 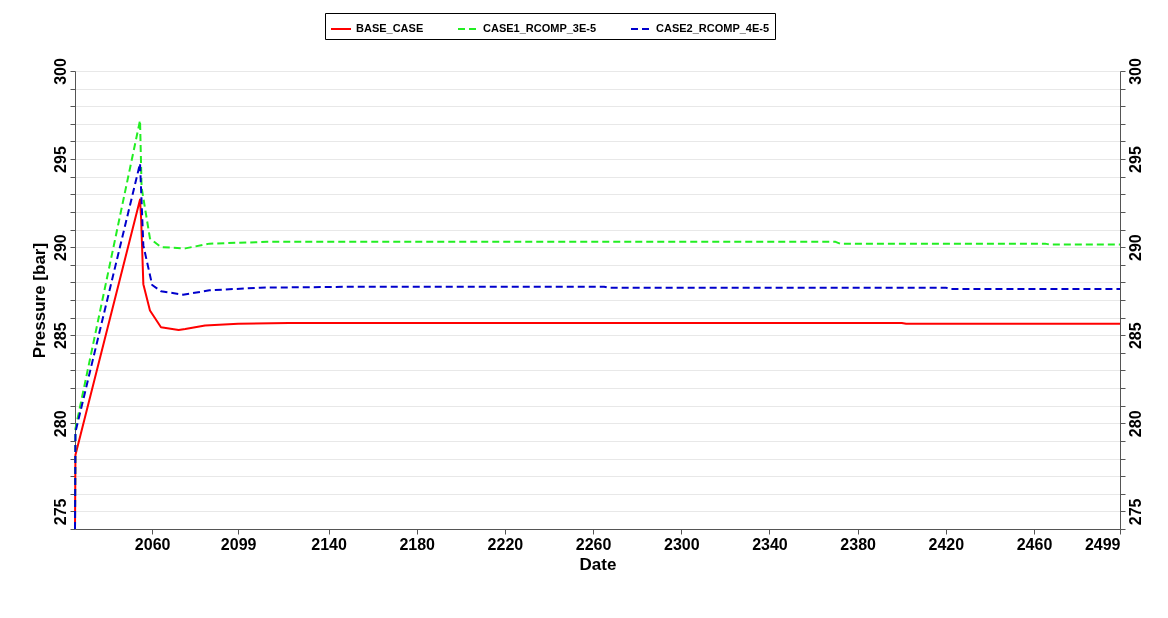 I want to click on y-tick-label: 280, so click(x=60, y=424).